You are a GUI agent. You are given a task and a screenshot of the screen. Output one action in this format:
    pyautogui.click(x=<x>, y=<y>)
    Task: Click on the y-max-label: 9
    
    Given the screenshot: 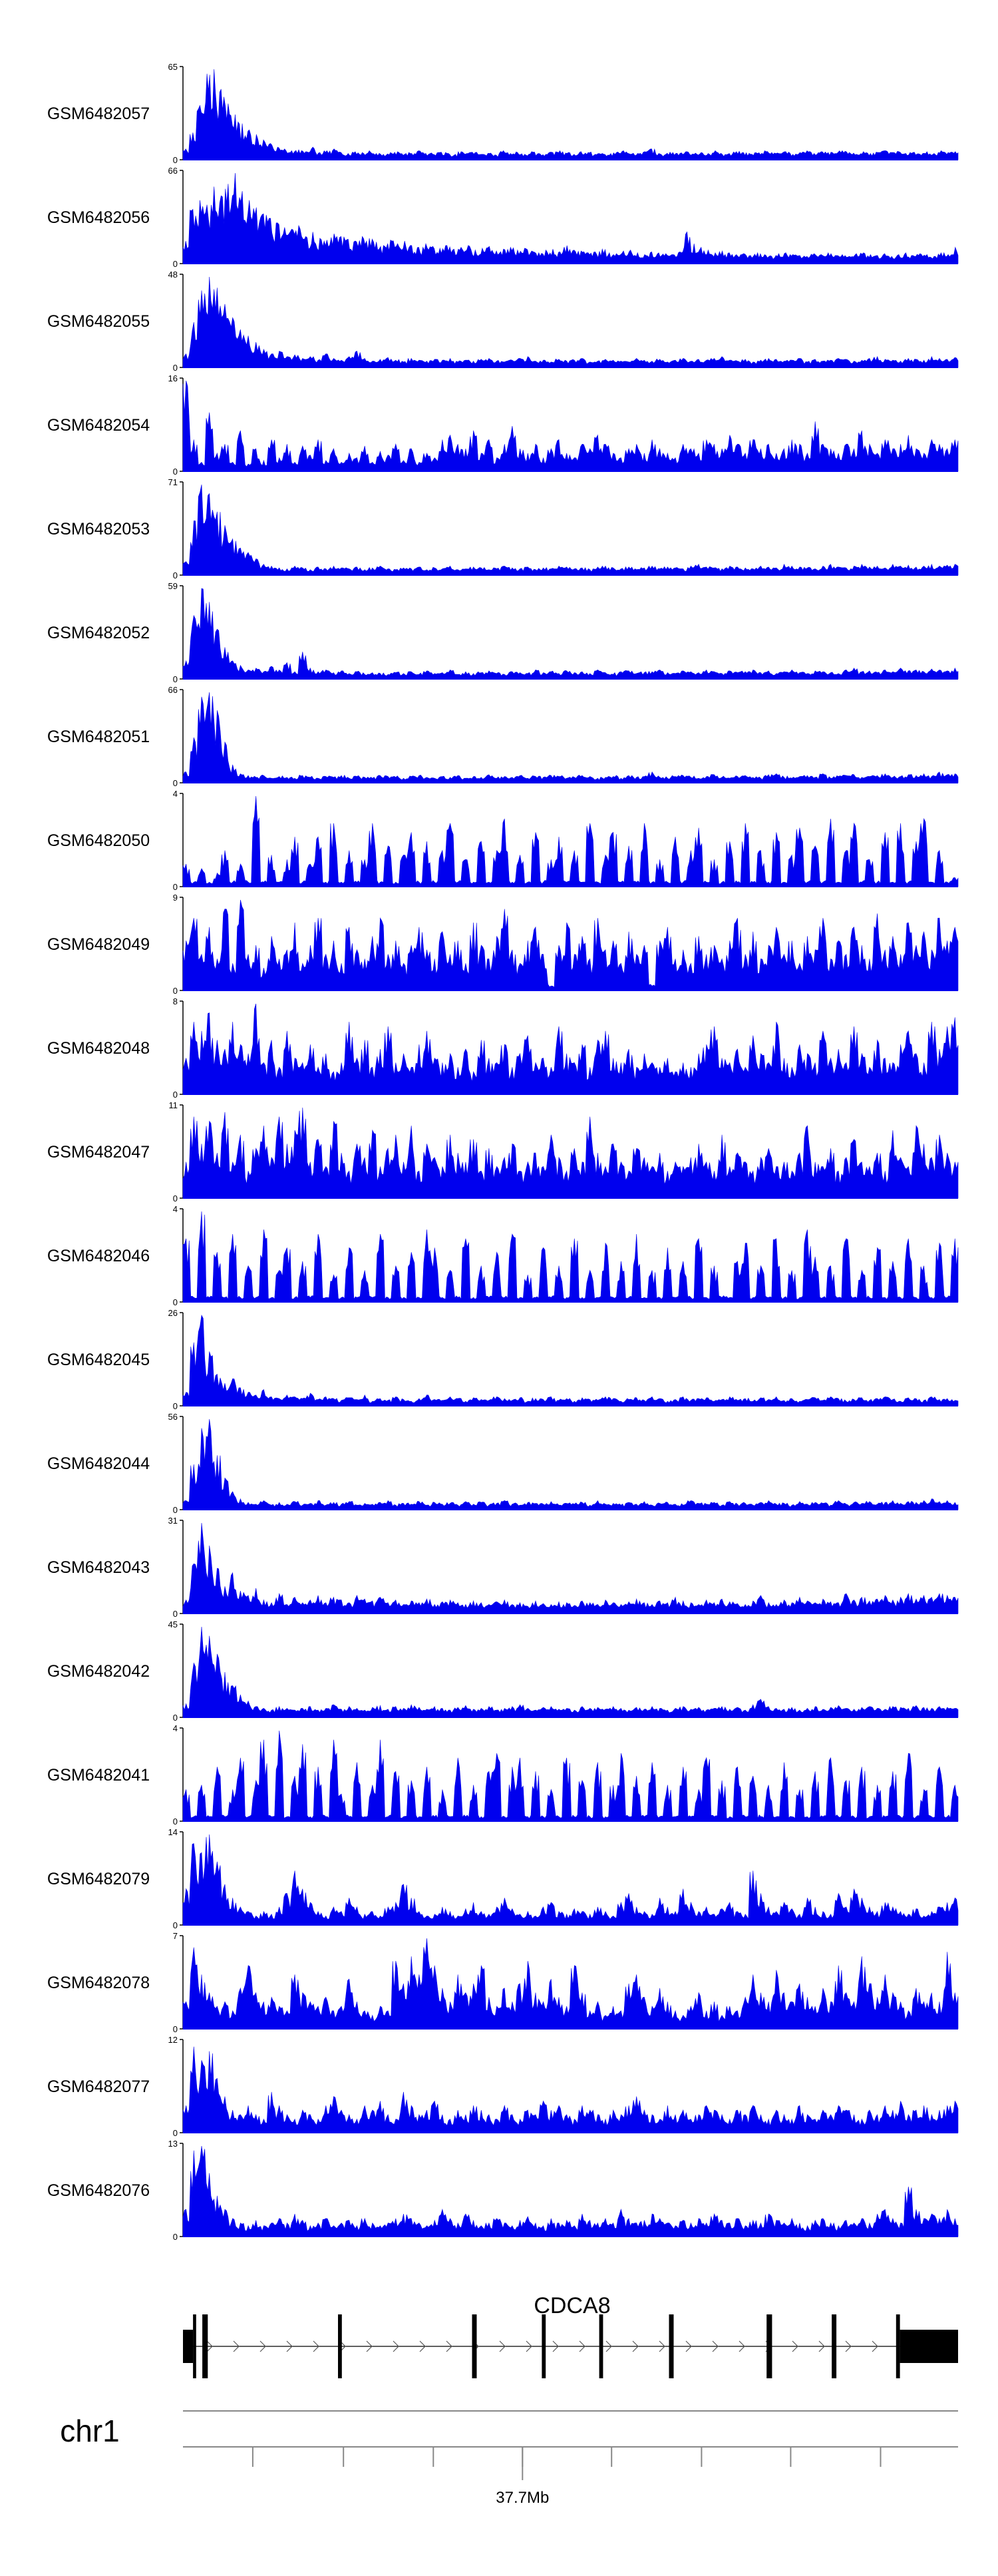 What is the action you would take?
    pyautogui.click(x=175, y=898)
    